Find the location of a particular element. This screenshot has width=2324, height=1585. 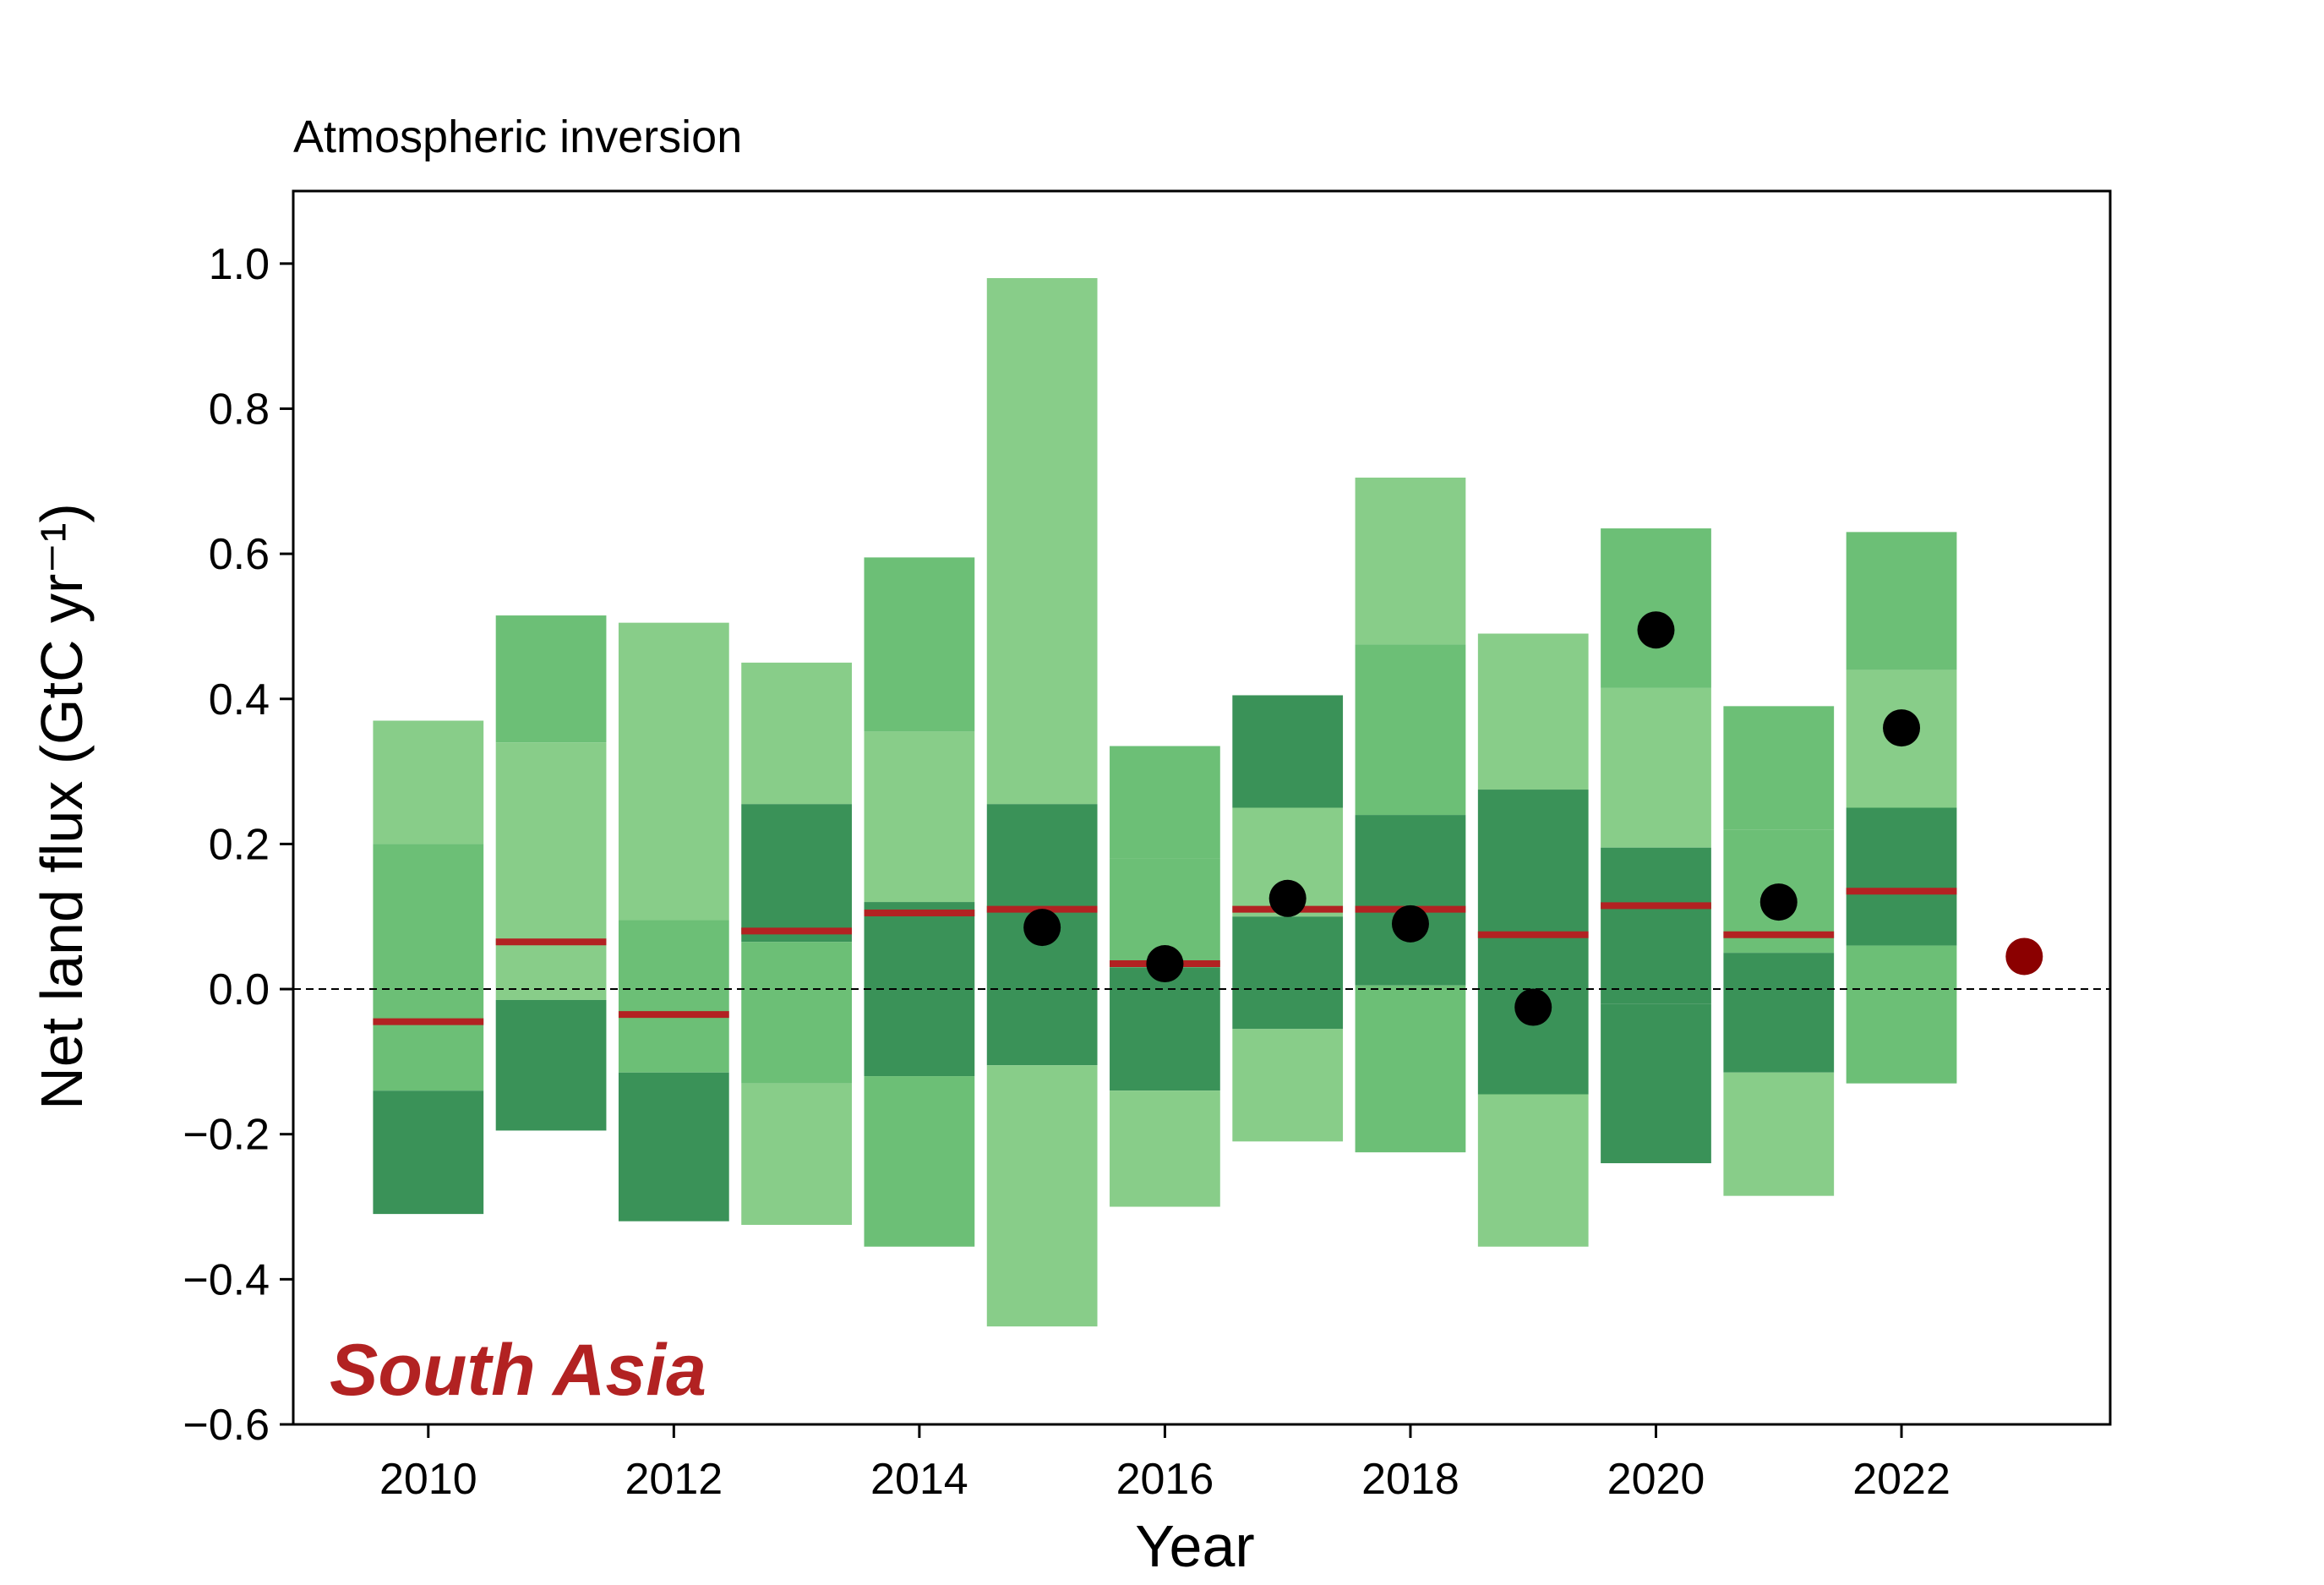

y-axis: −0.6 −0.4 −0.2 0.0 0.2 0.4 0.6 0.8 1.0 is located at coordinates (238, 845).